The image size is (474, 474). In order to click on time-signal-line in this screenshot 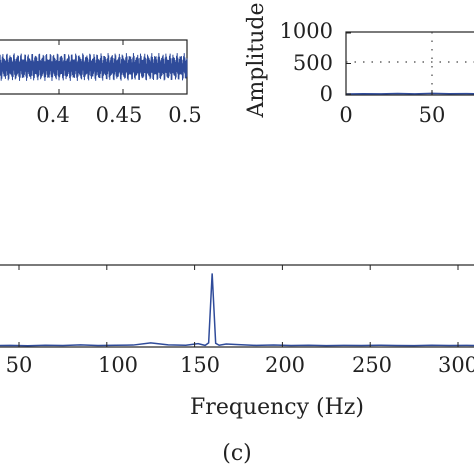, I will do `click(94, 67)`.